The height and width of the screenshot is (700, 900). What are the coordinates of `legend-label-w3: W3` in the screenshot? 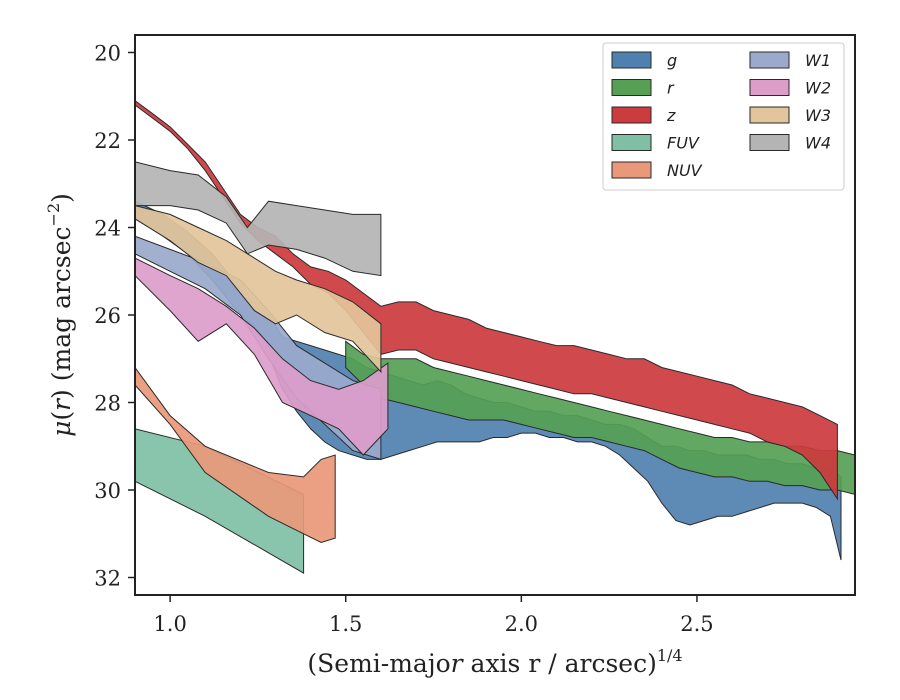 It's located at (818, 115).